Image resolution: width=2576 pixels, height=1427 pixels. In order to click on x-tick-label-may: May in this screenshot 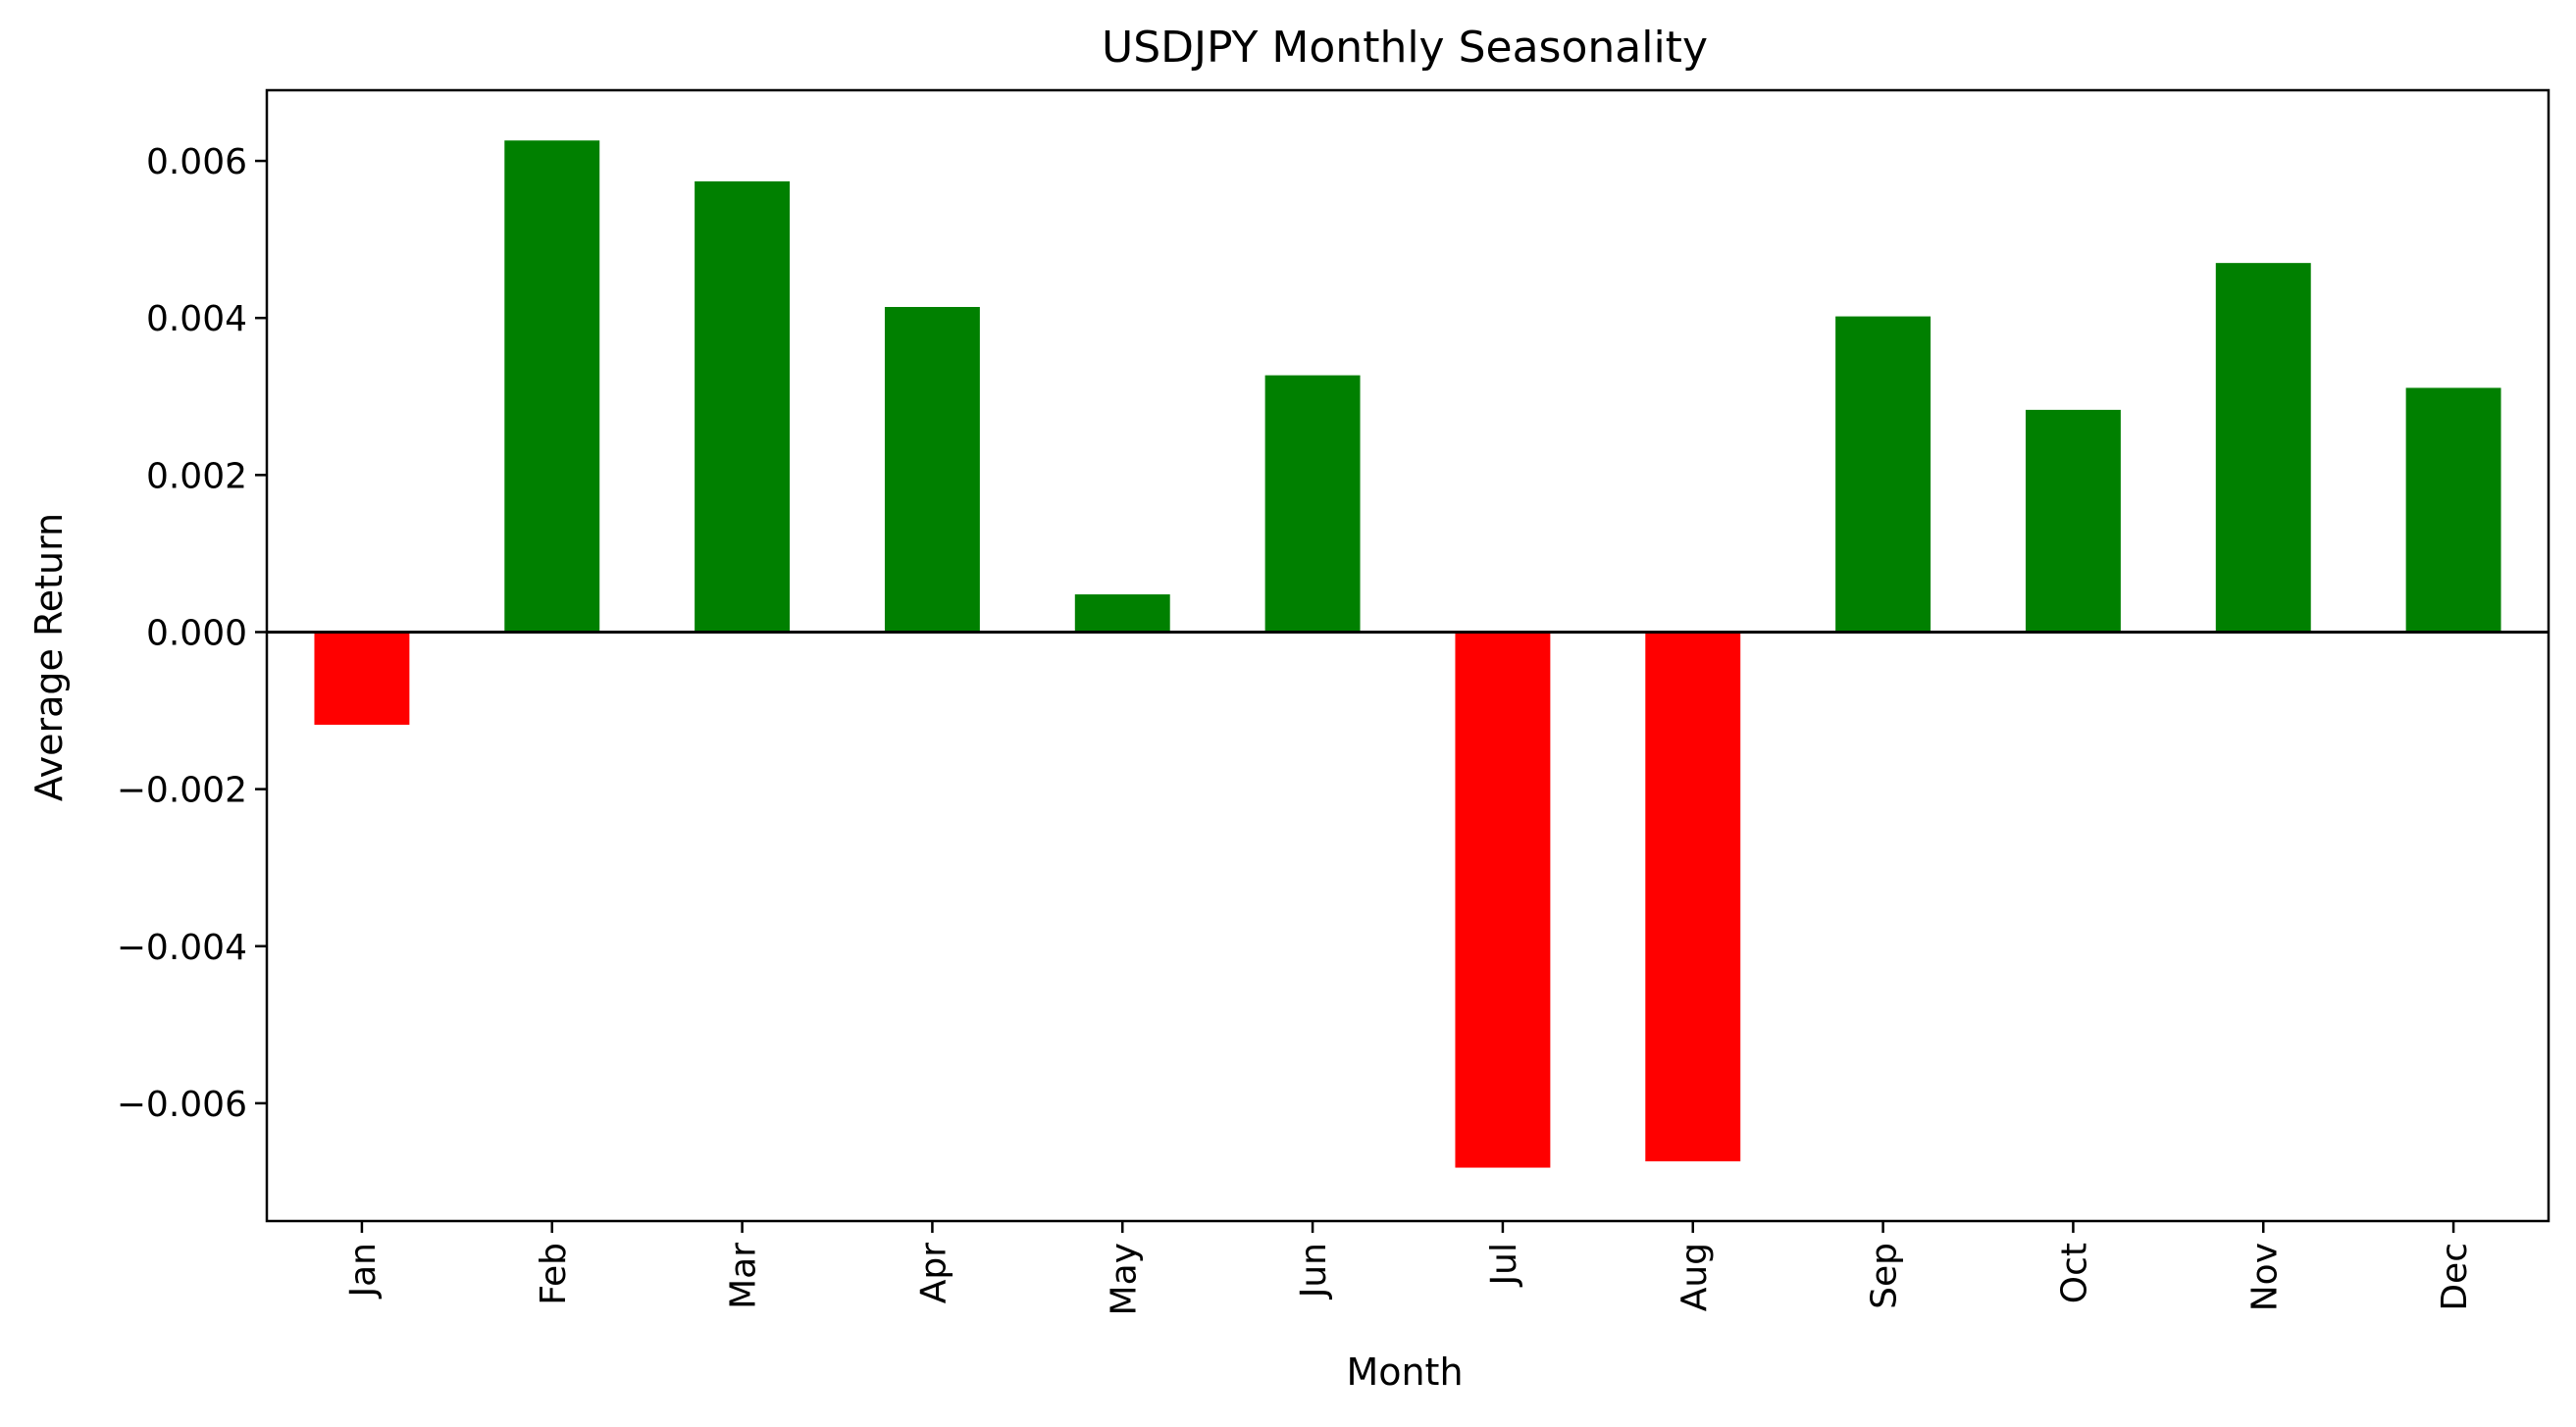, I will do `click(1124, 1279)`.